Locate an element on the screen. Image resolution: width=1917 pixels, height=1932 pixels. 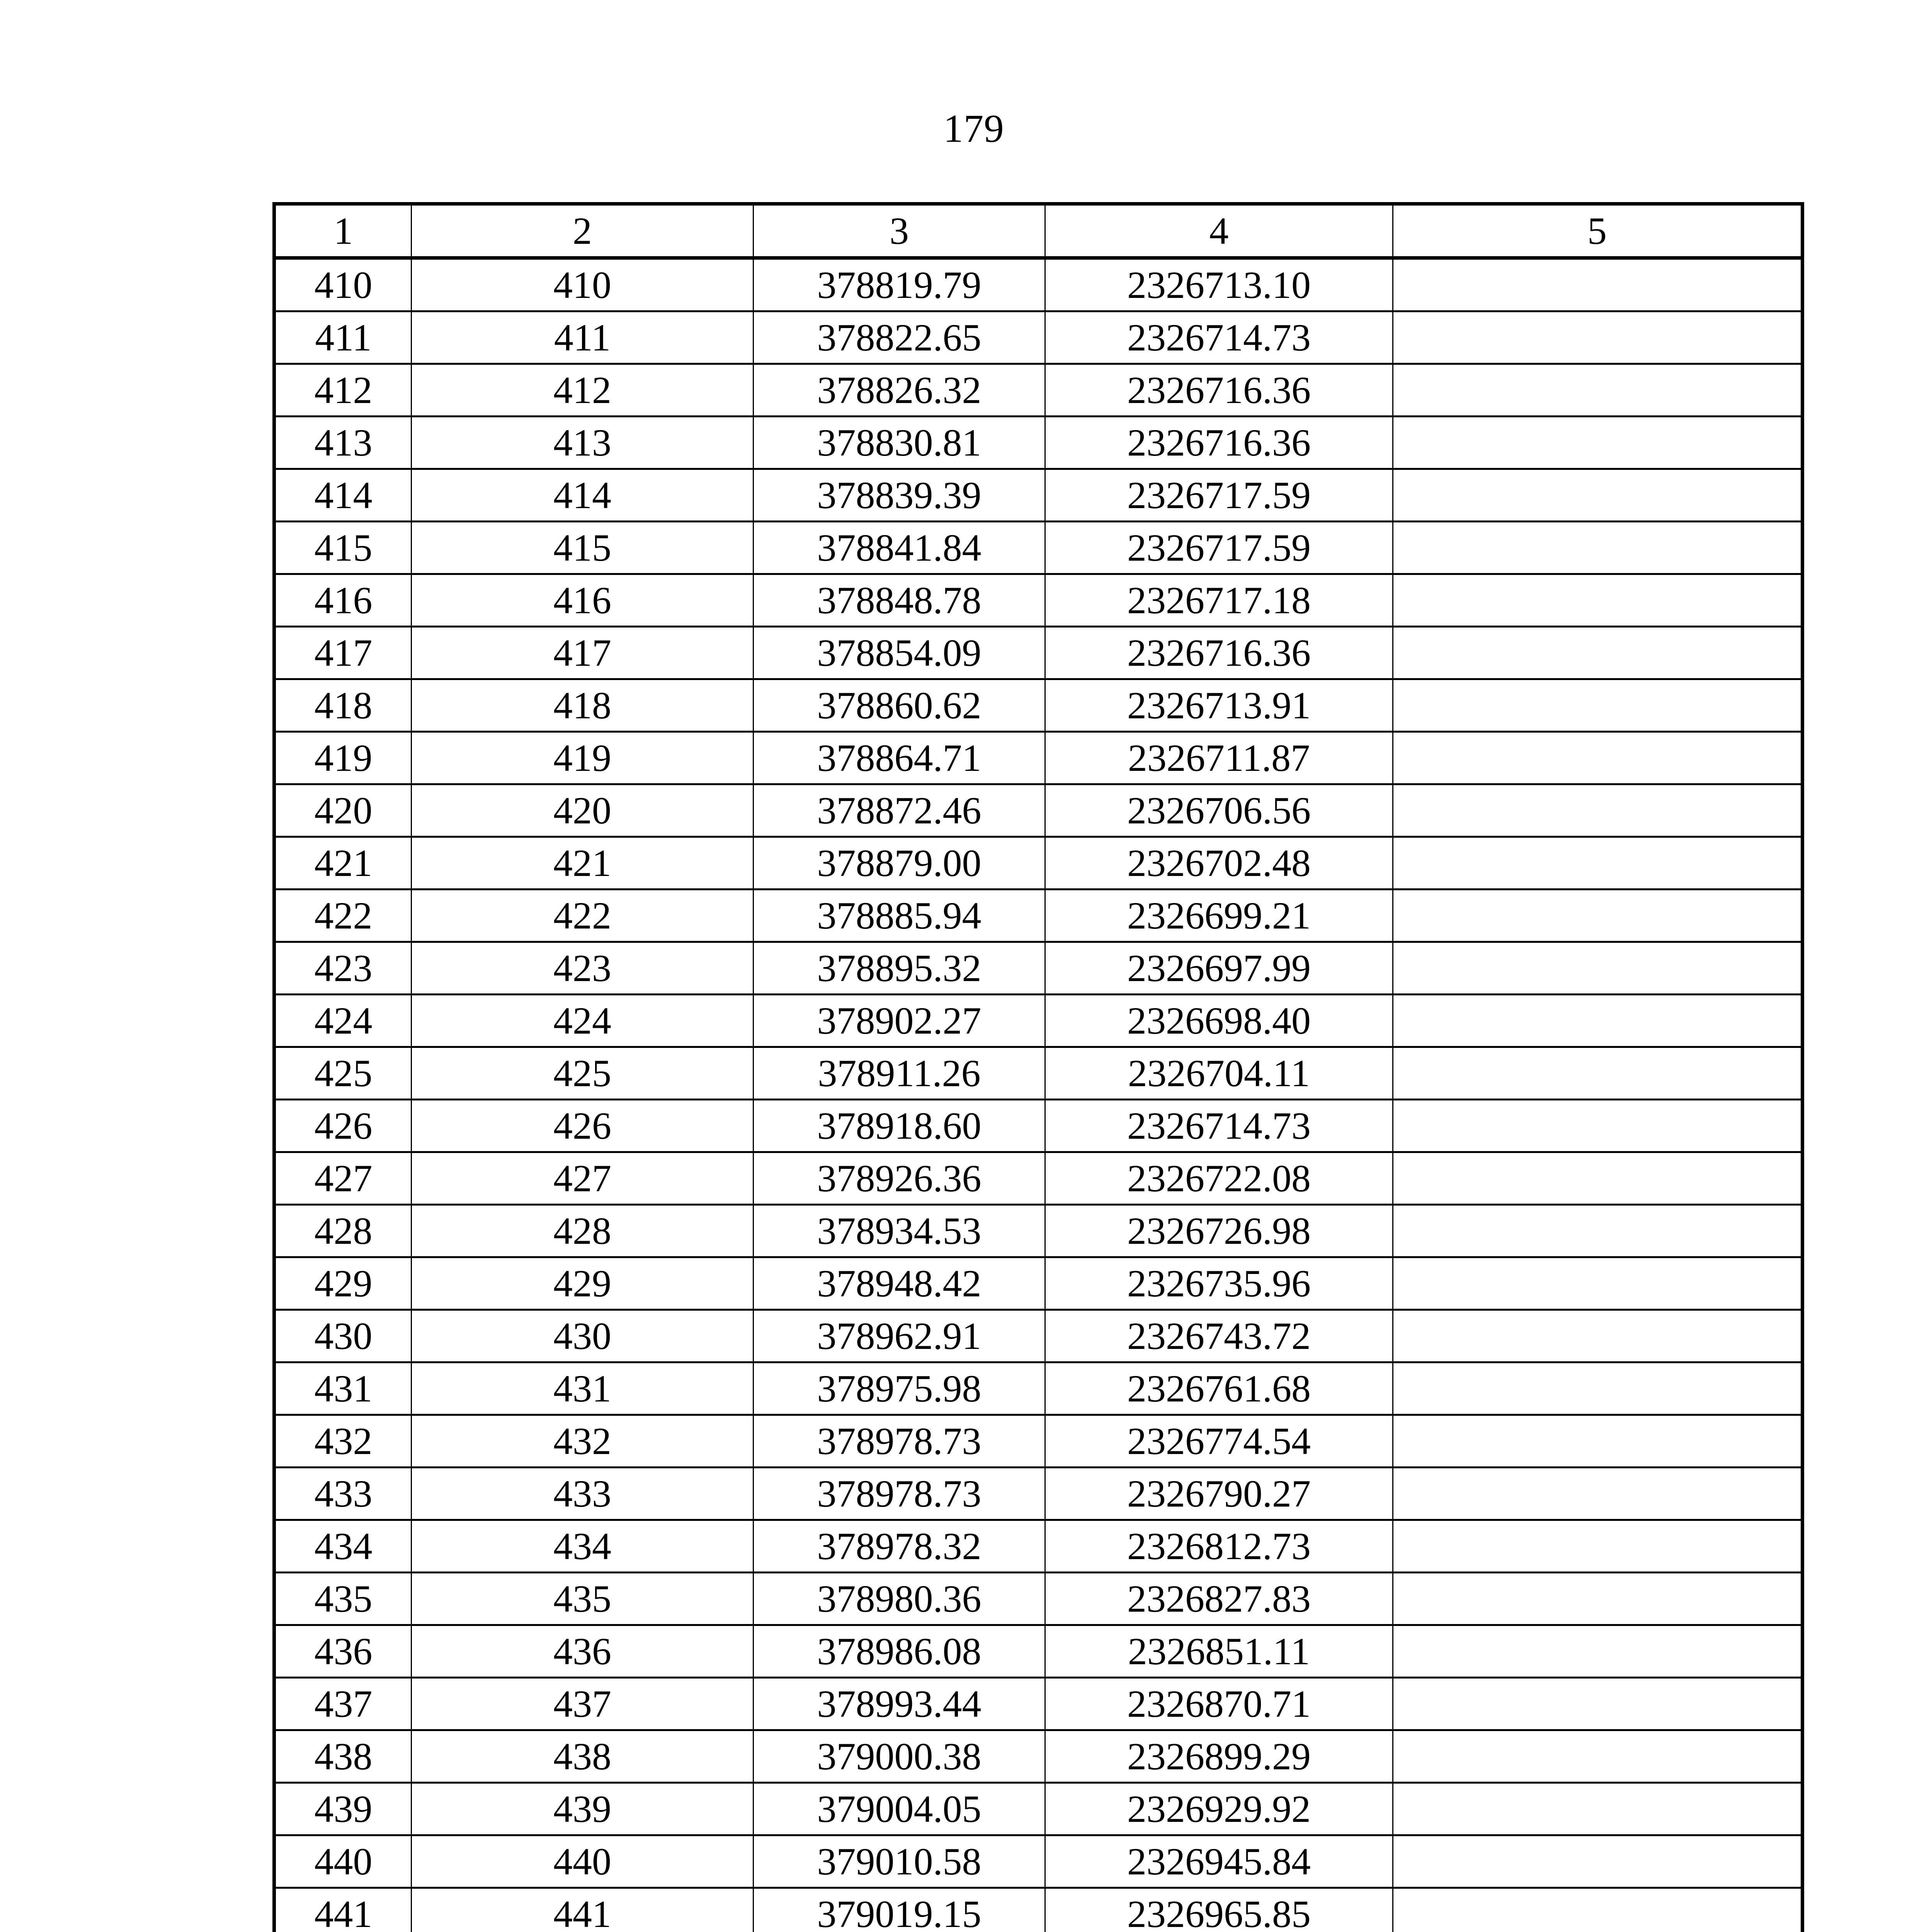
table-cell: 435 is located at coordinates (343, 1599).